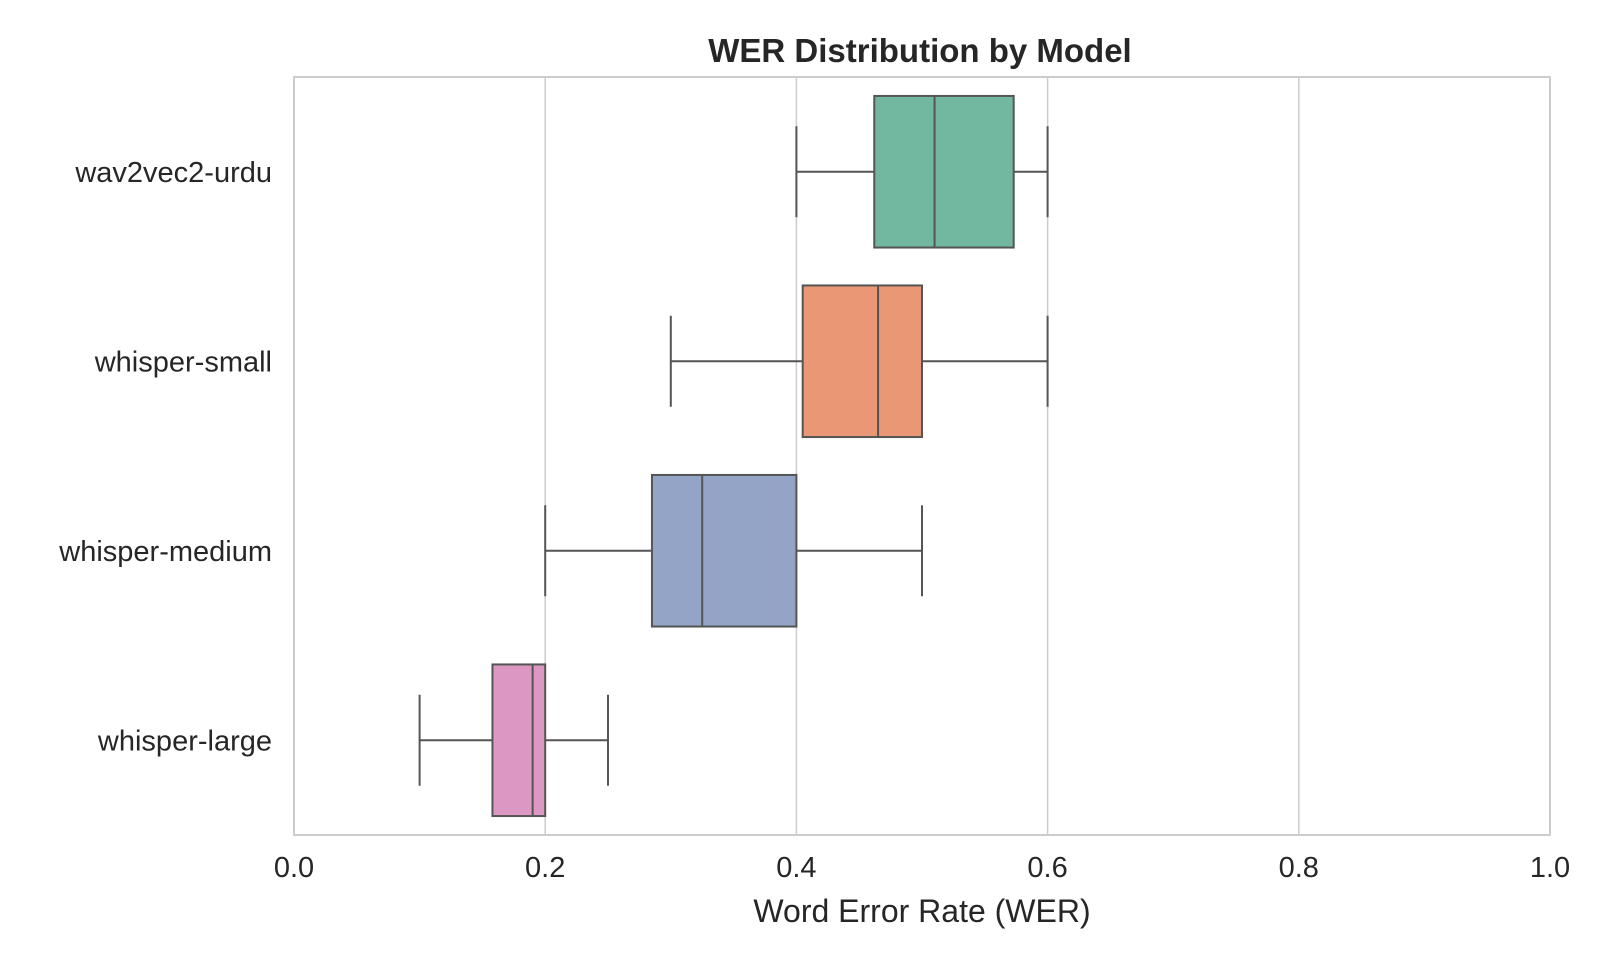 The width and height of the screenshot is (1600, 960). I want to click on box-whisper-large, so click(513, 740).